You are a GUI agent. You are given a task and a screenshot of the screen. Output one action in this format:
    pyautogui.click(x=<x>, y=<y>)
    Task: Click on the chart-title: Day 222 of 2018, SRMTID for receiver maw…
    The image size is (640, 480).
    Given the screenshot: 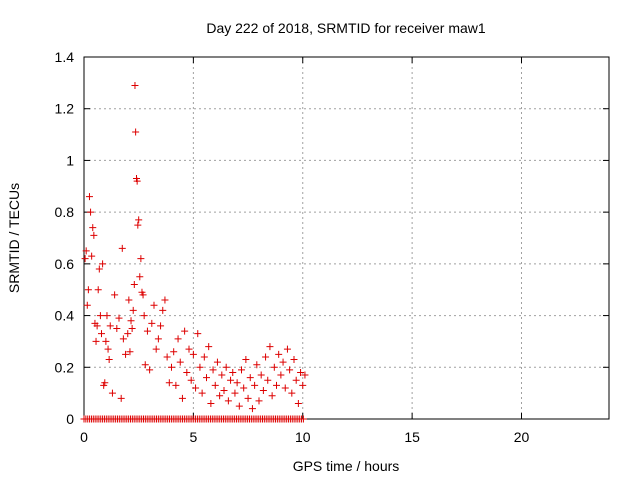 What is the action you would take?
    pyautogui.click(x=346, y=28)
    